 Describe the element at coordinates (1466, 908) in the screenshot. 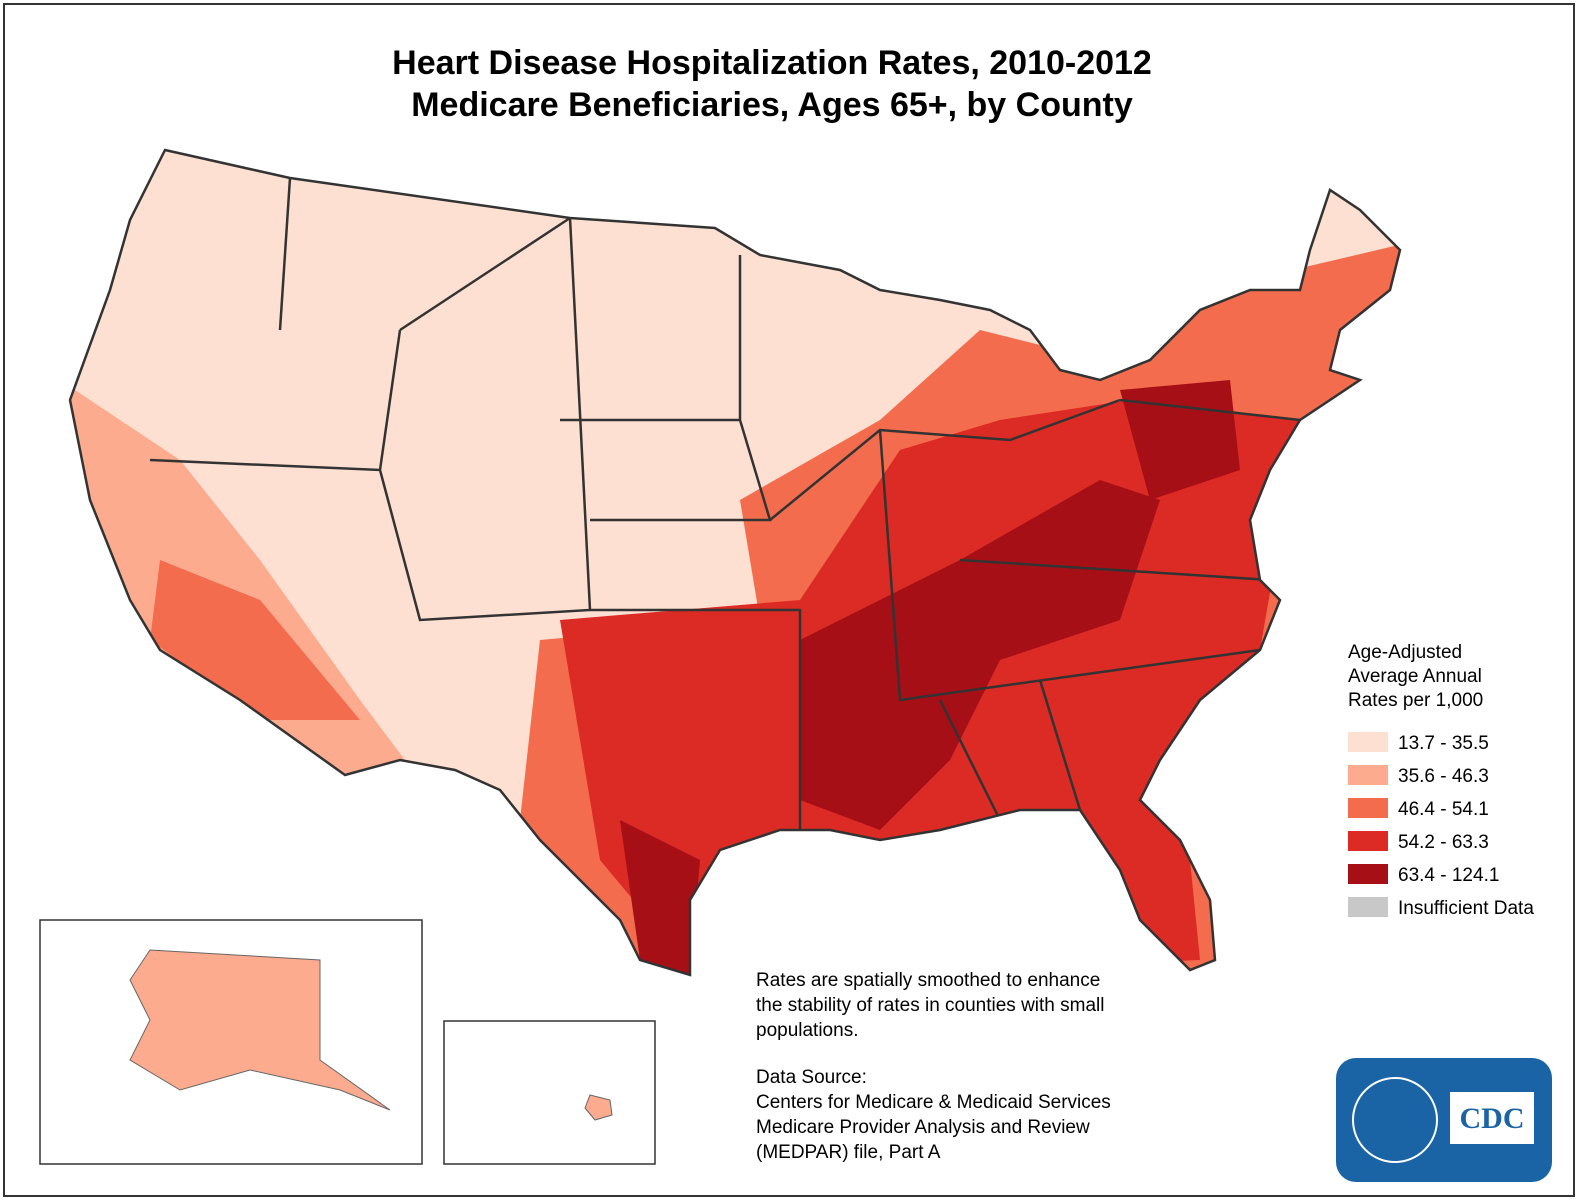

I see `legend-label: Insufficient Data` at that location.